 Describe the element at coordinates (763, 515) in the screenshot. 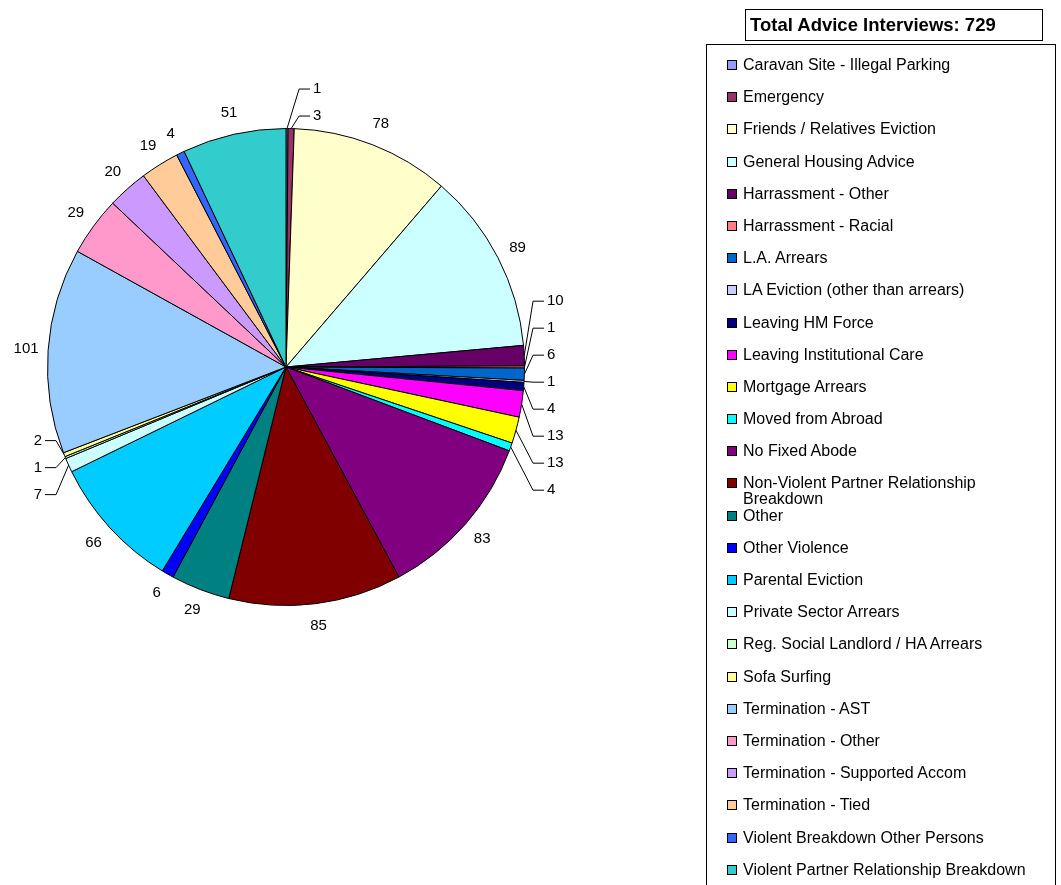

I see `legend-label: Other` at that location.